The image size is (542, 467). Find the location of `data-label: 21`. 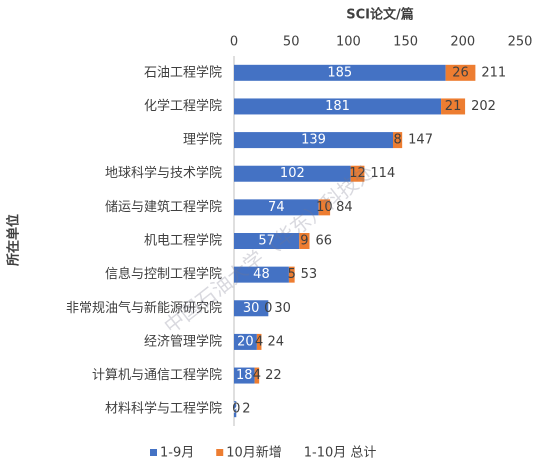

data-label: 21 is located at coordinates (453, 106).